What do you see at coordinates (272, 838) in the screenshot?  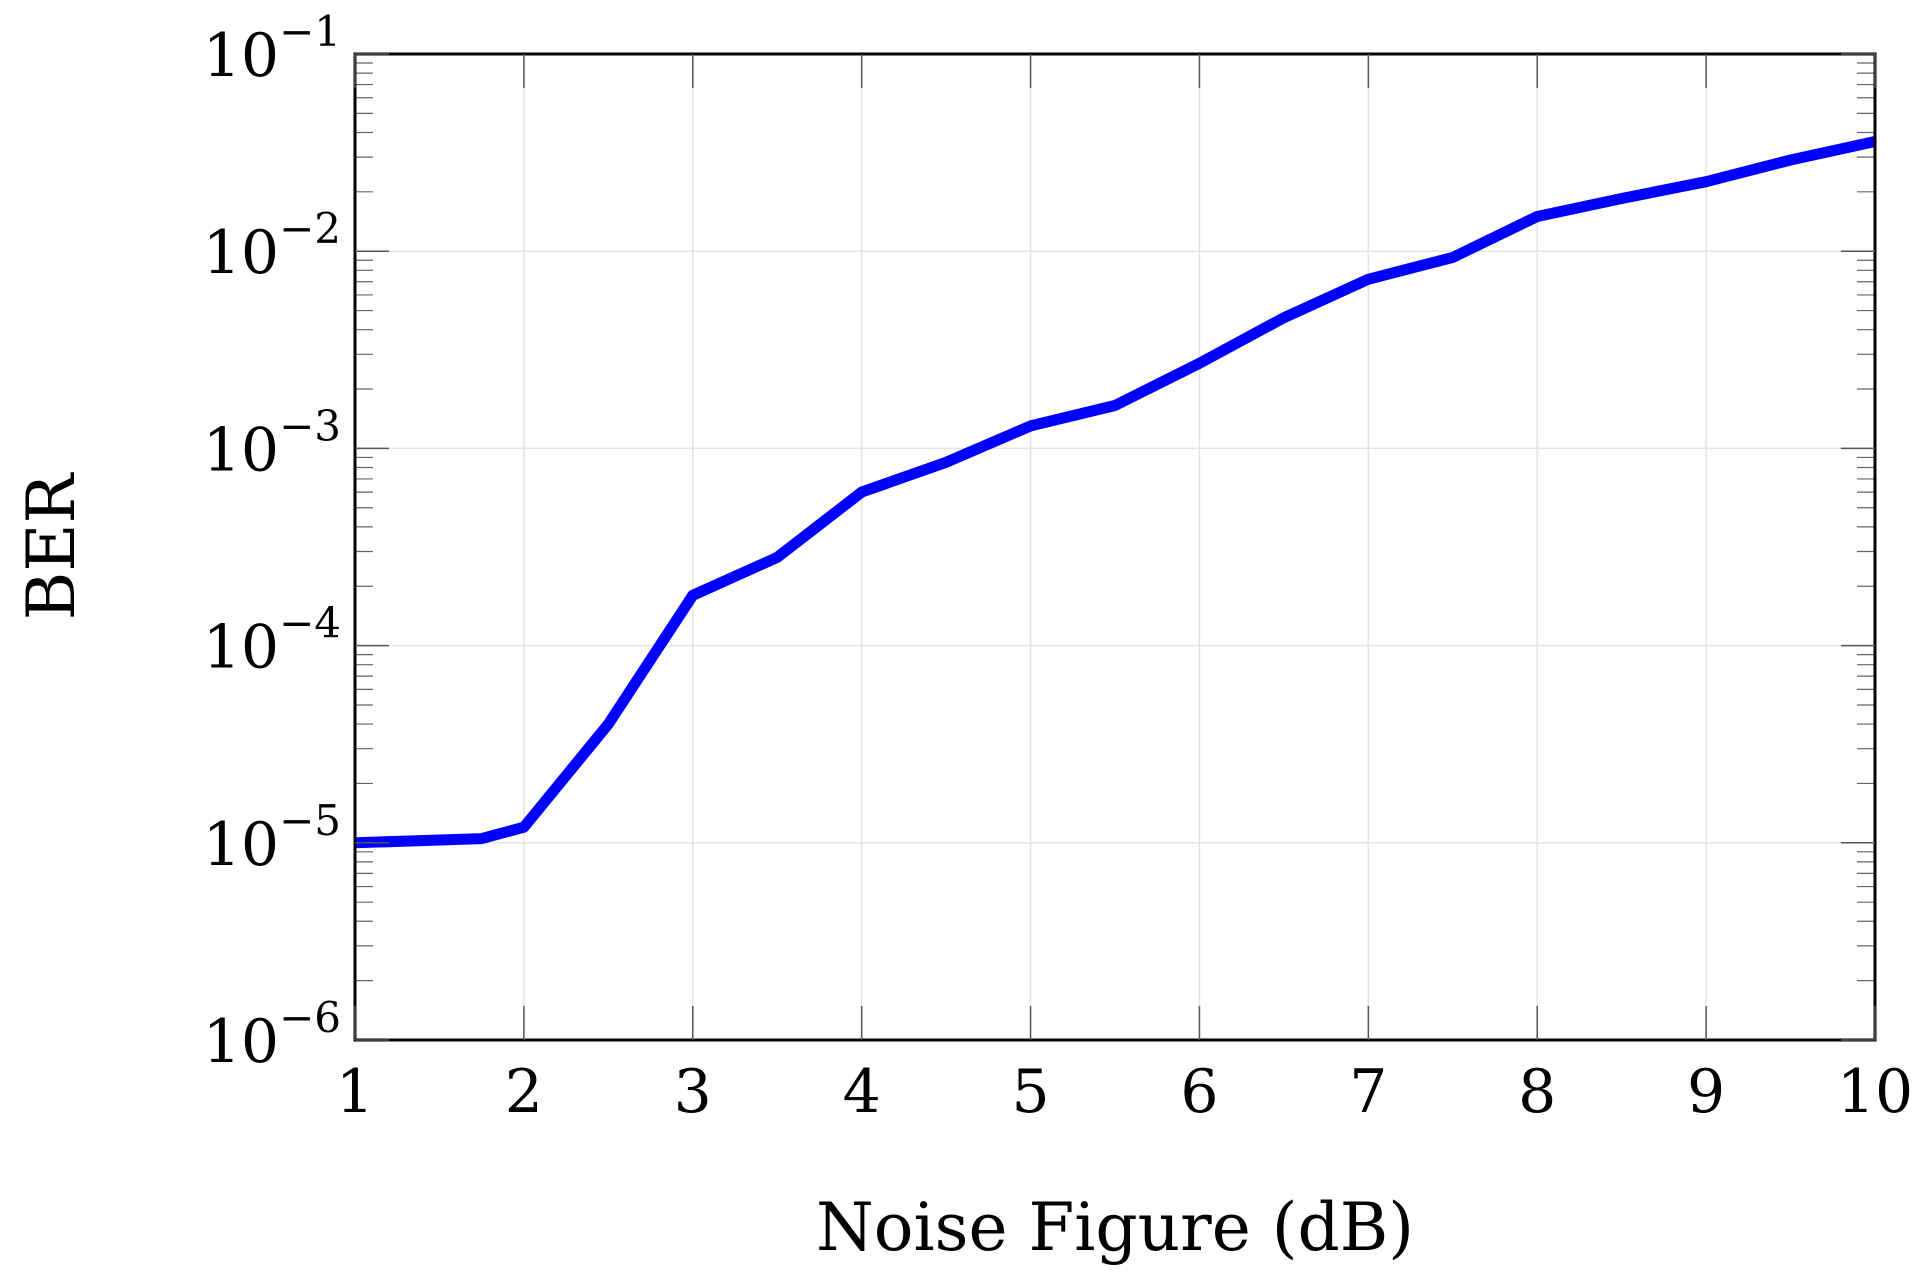 I see `y-tick-label: 10⁻⁵` at bounding box center [272, 838].